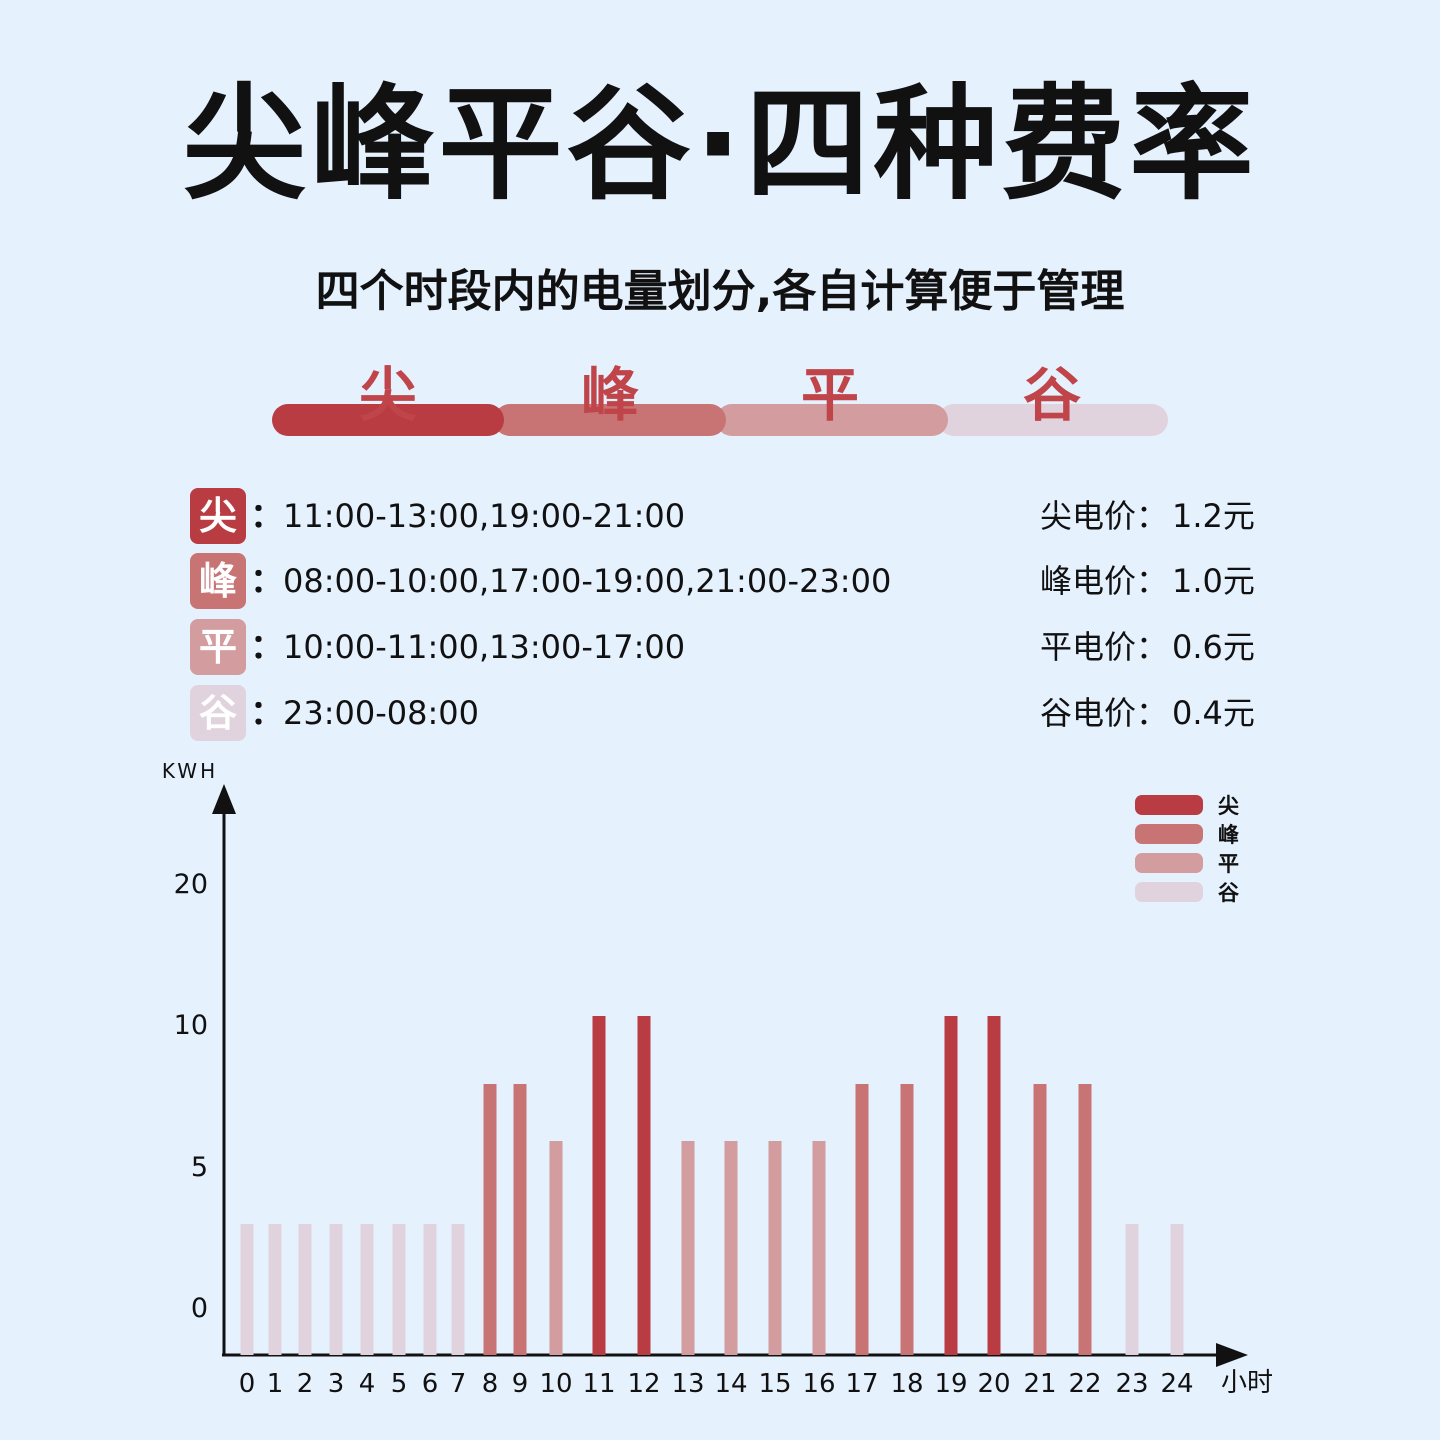  I want to click on x-tick-label: 12, so click(643, 1384).